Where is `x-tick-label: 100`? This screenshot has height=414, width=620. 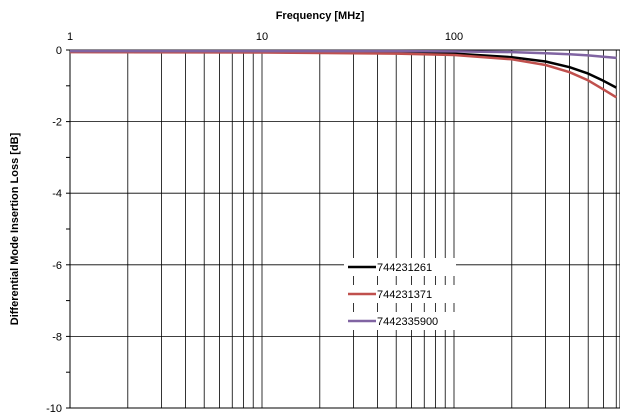 x-tick-label: 100 is located at coordinates (454, 37).